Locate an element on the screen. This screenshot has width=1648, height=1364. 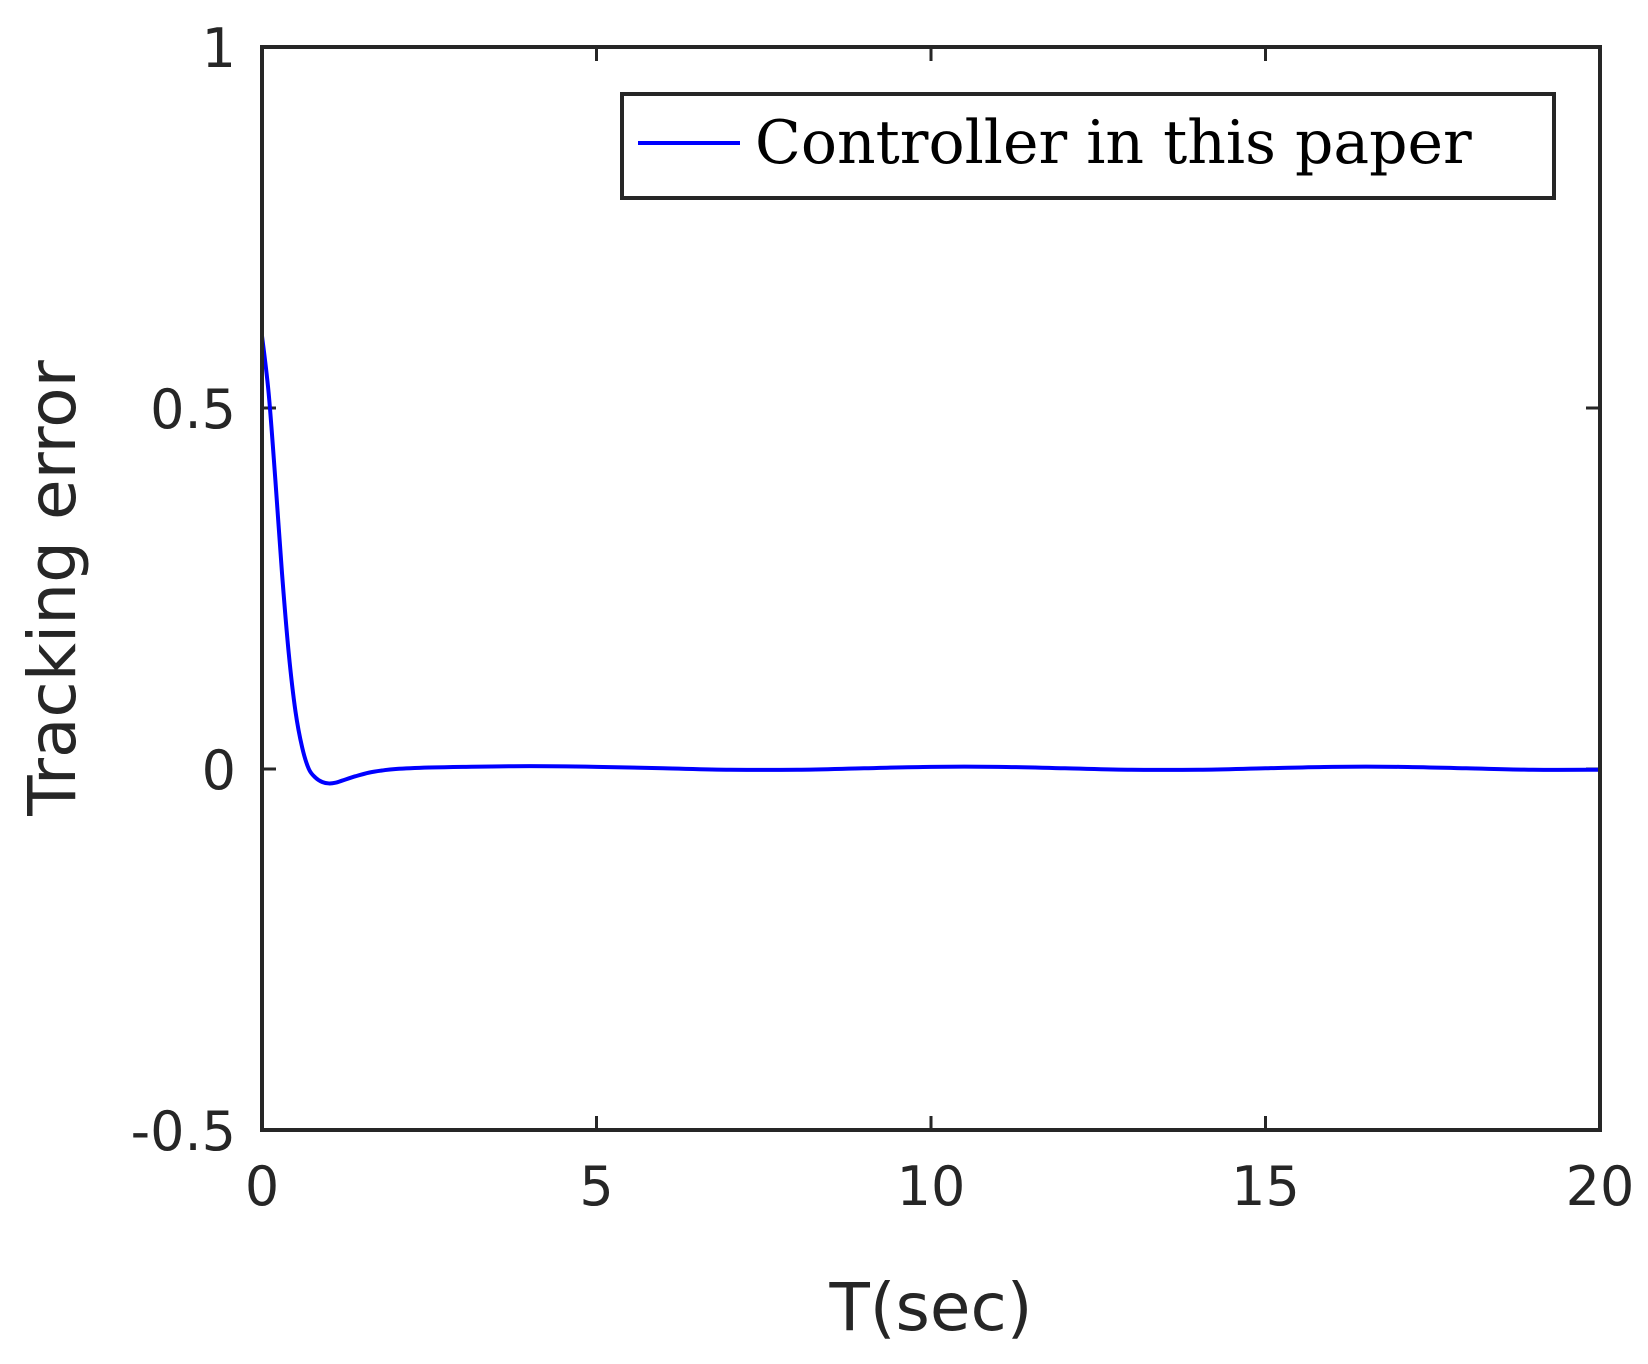
x-tick-label-3: 15 is located at coordinates (1265, 1186).